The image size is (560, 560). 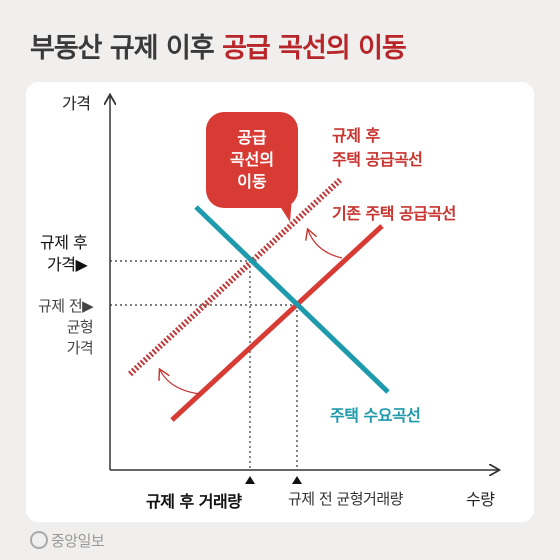 What do you see at coordinates (64, 242) in the screenshot?
I see `price-after-line1: 규제 후` at bounding box center [64, 242].